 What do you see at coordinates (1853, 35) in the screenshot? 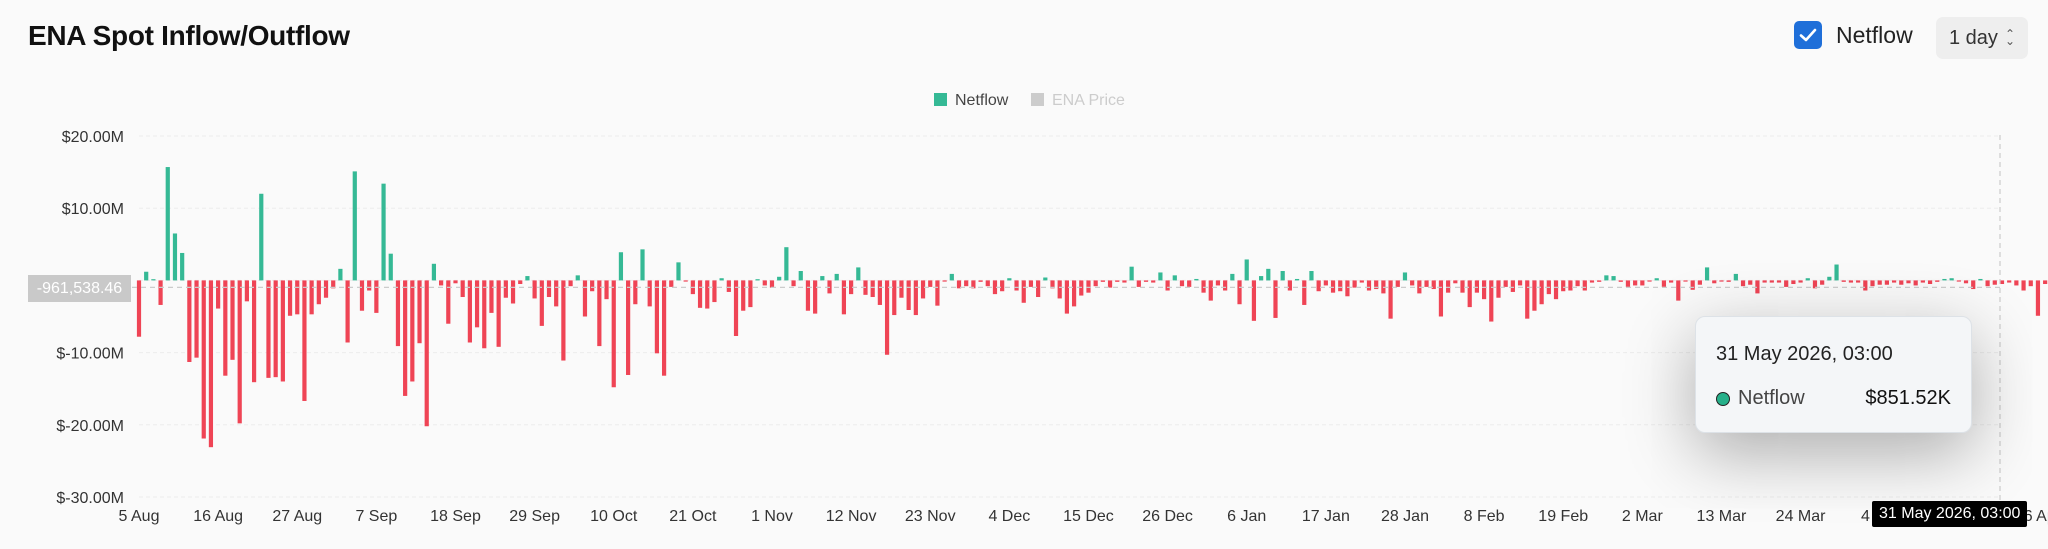
I see `netflow-toggle: Netflow` at bounding box center [1853, 35].